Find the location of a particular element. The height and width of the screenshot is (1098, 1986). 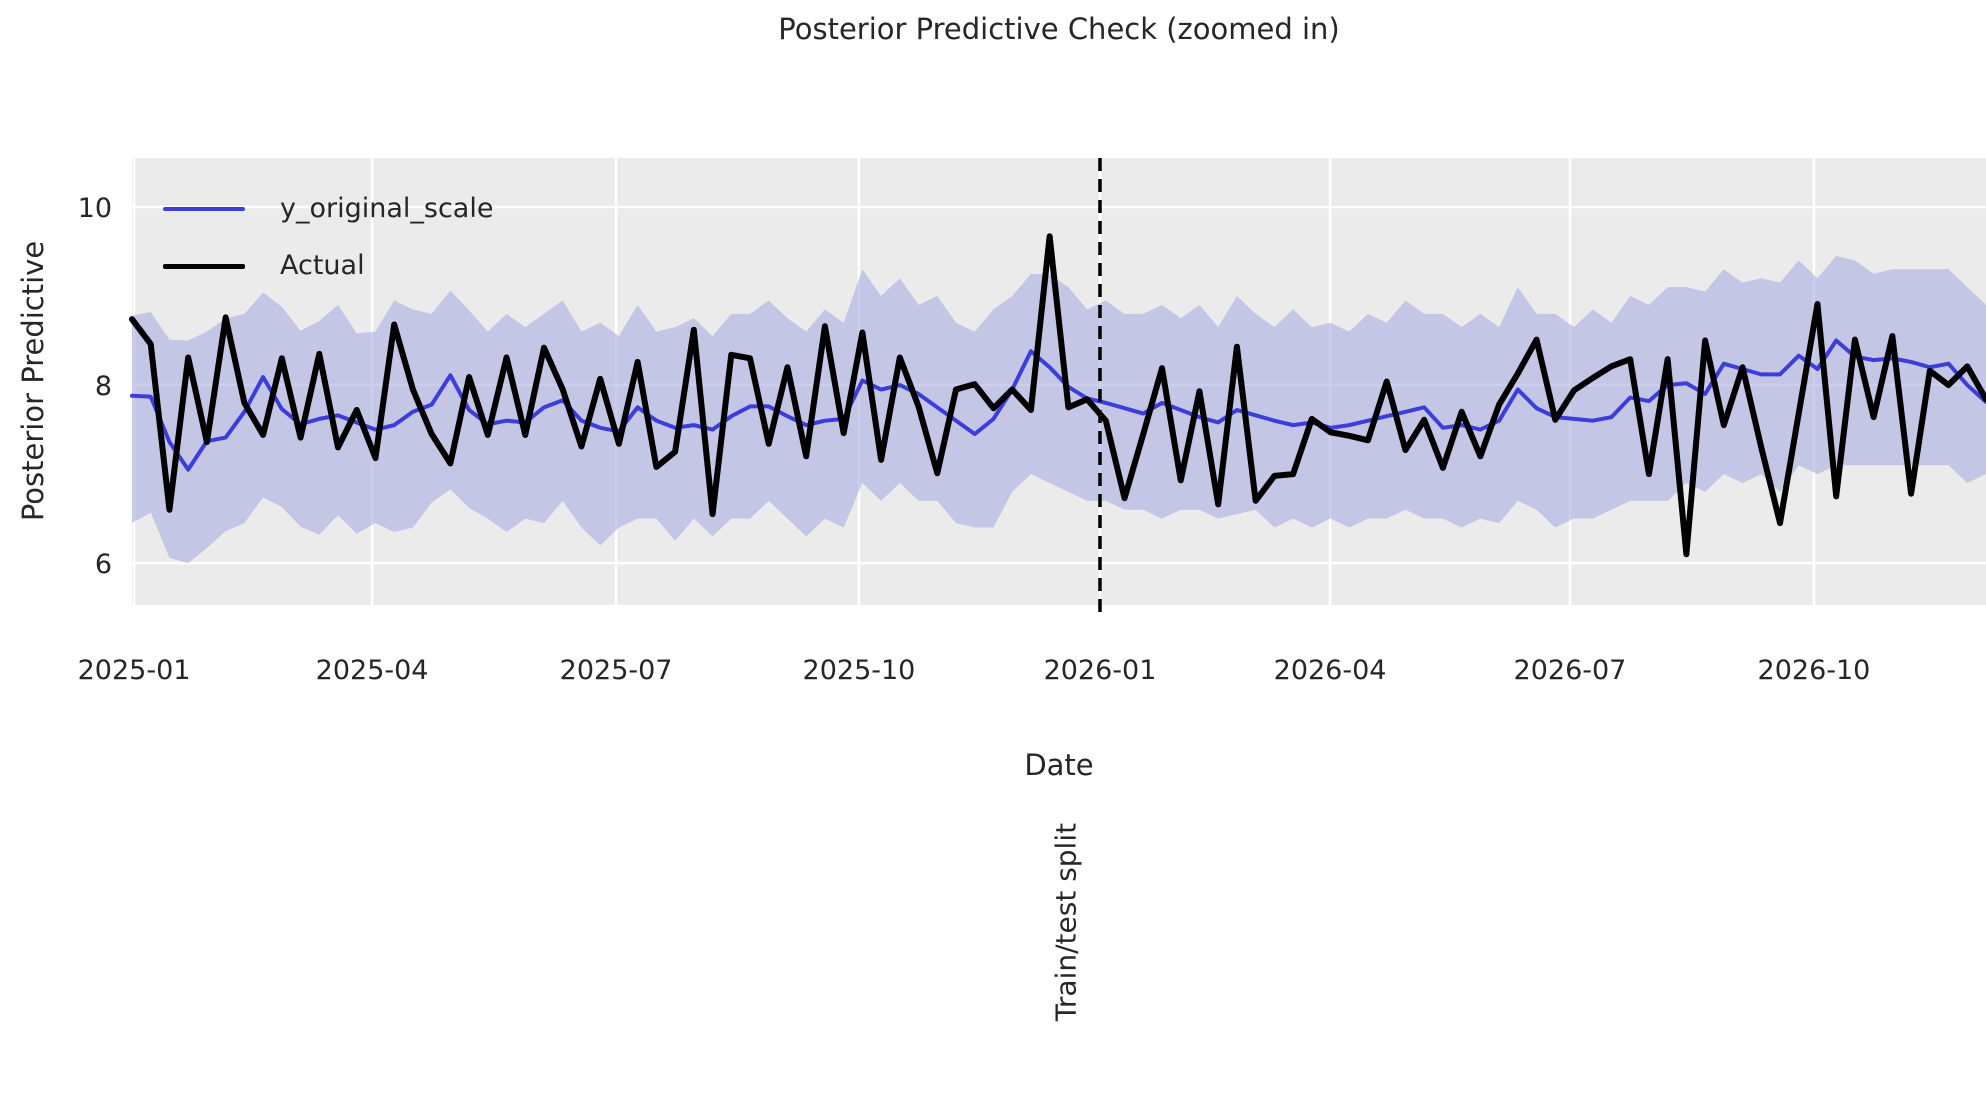

x-tick-label: 2026-04 is located at coordinates (1330, 670).